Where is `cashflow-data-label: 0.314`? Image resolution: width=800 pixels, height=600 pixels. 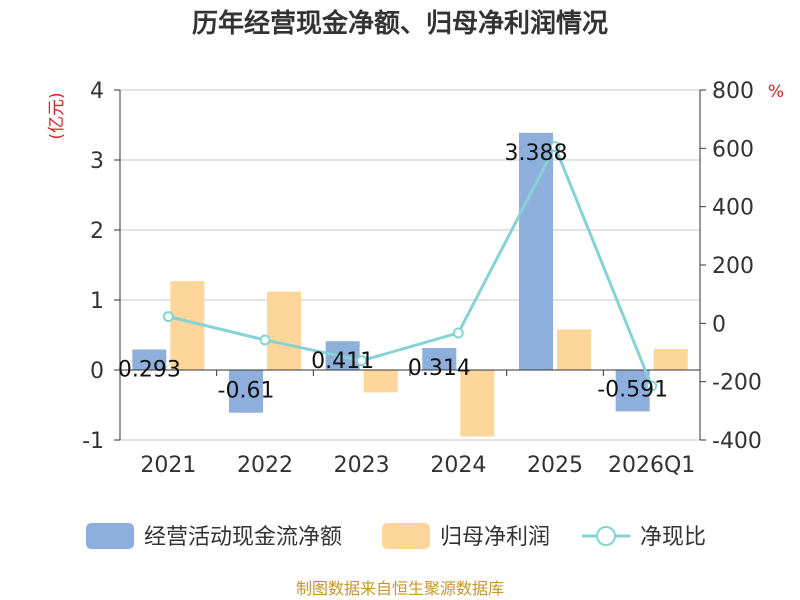
cashflow-data-label: 0.314 is located at coordinates (439, 368).